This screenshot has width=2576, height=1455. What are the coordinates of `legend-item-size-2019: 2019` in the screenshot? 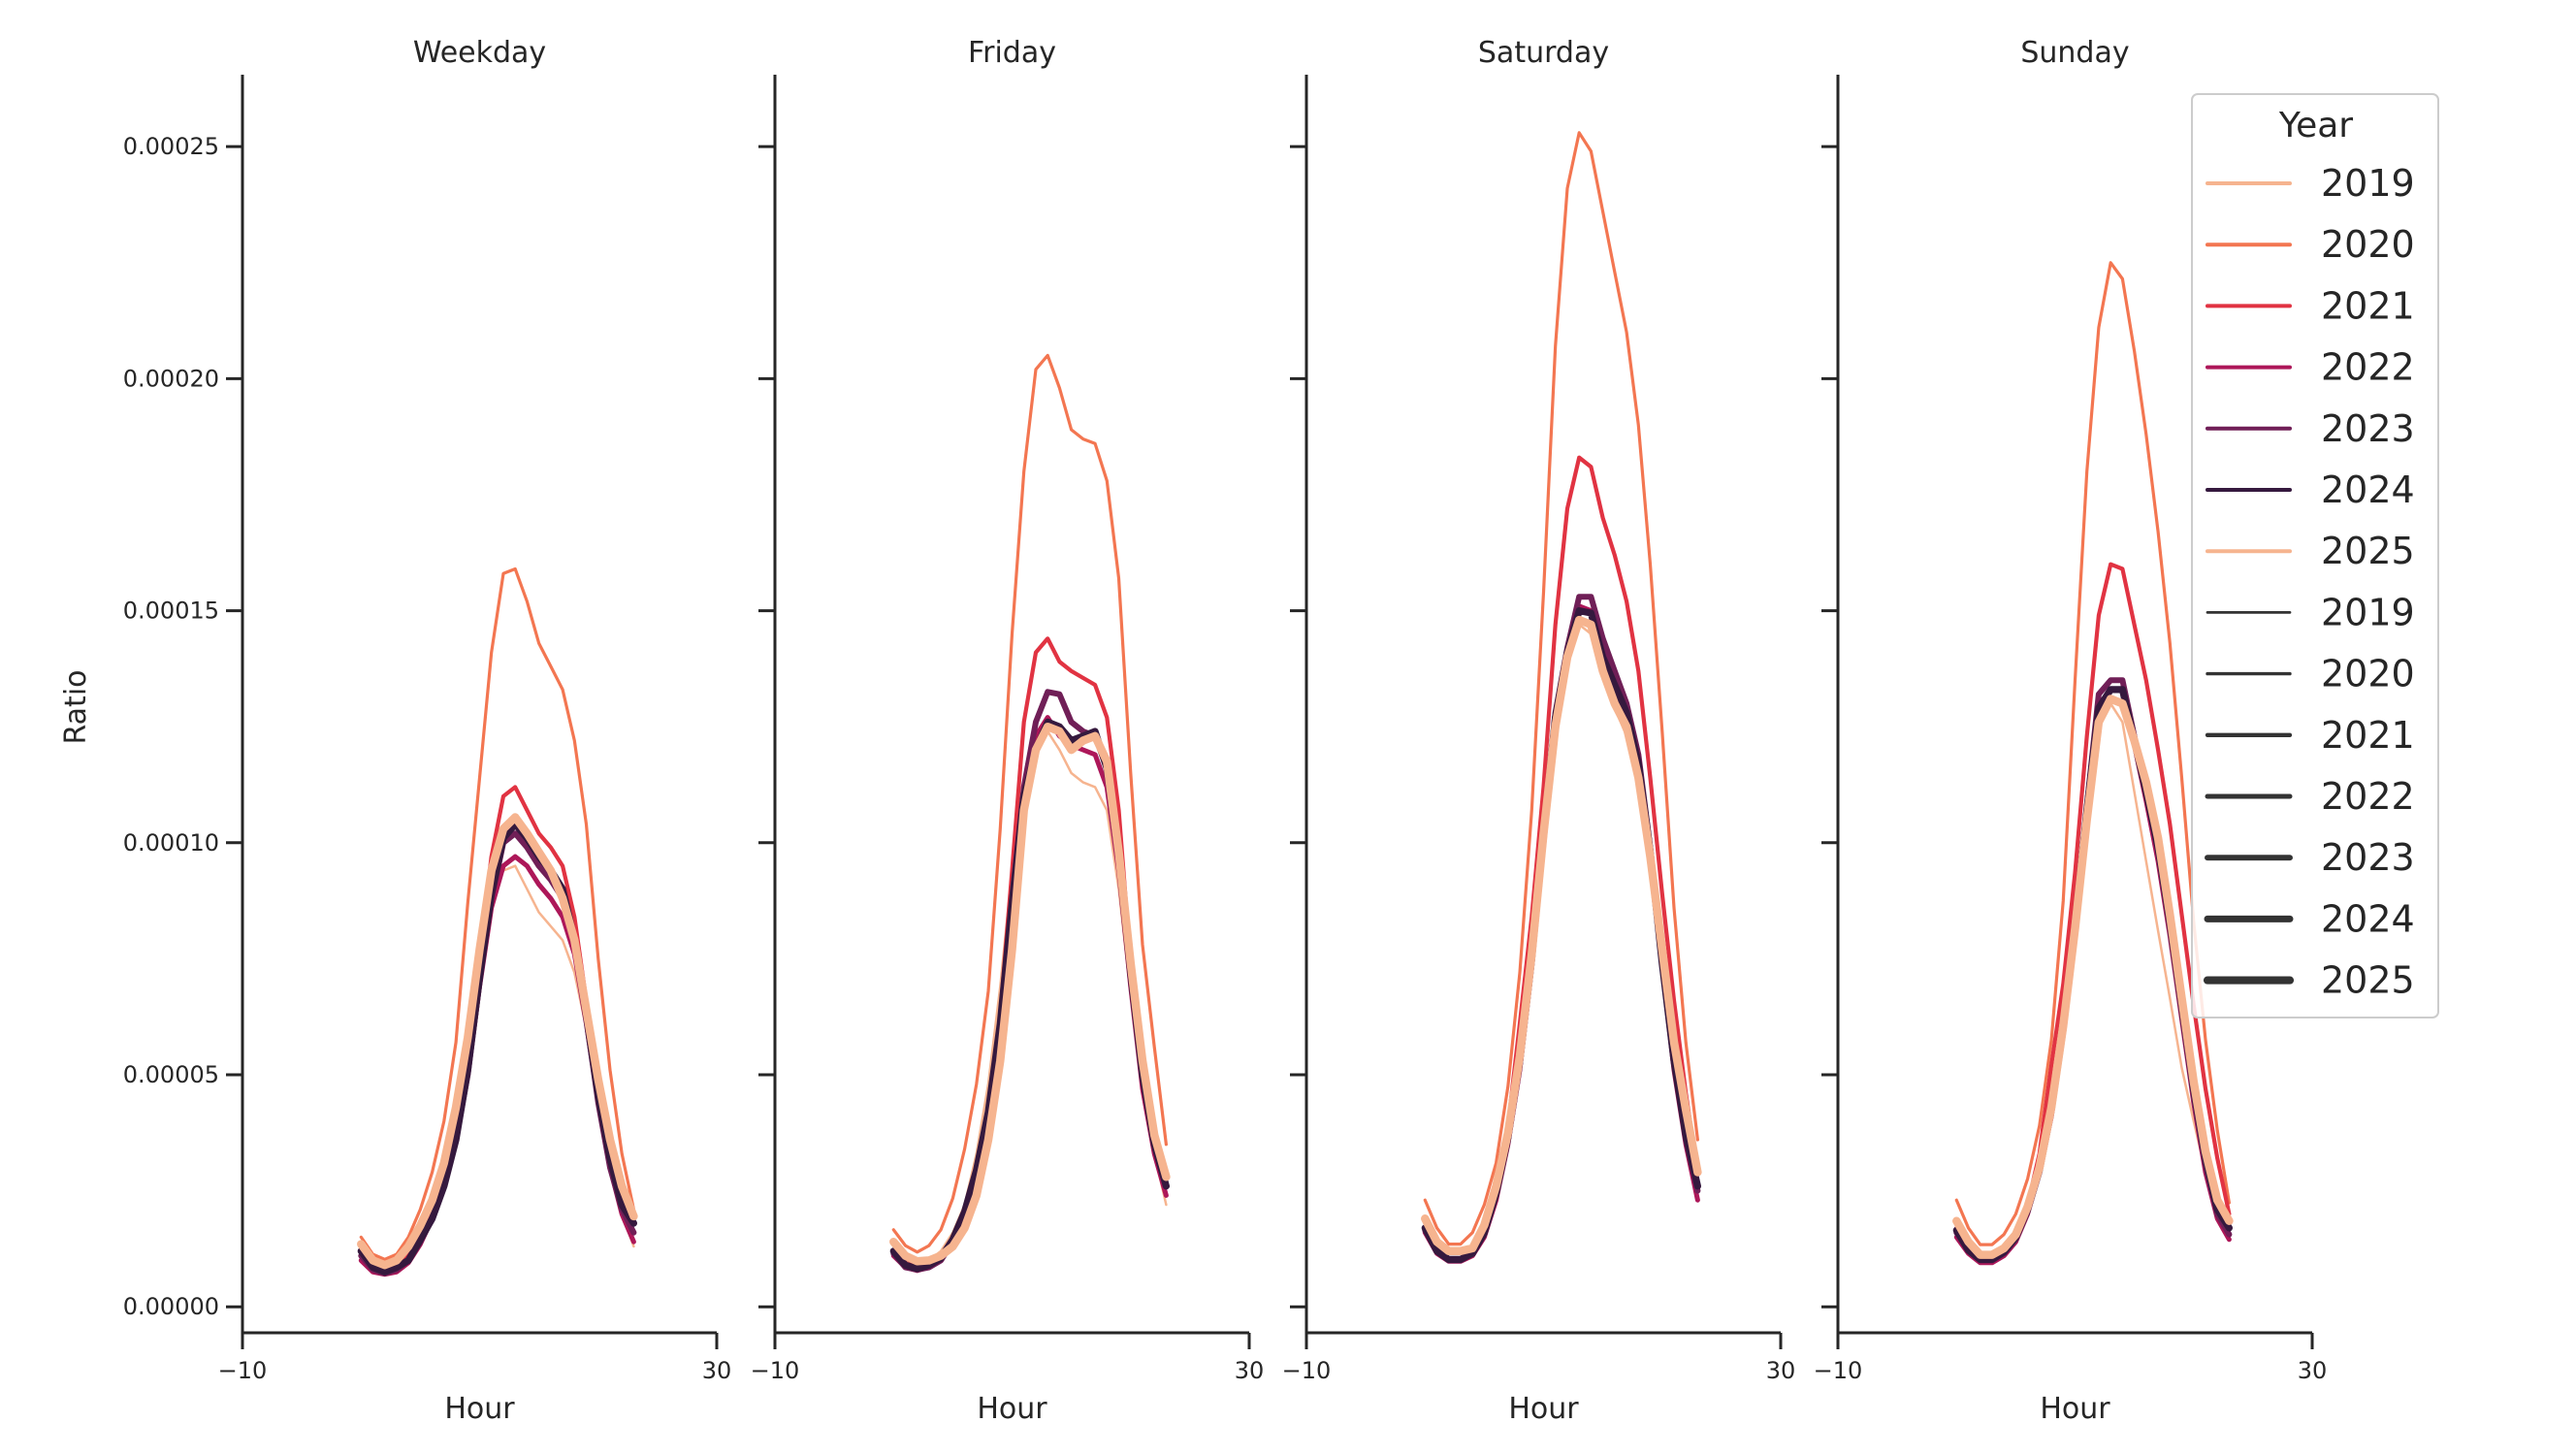 It's located at (2310, 612).